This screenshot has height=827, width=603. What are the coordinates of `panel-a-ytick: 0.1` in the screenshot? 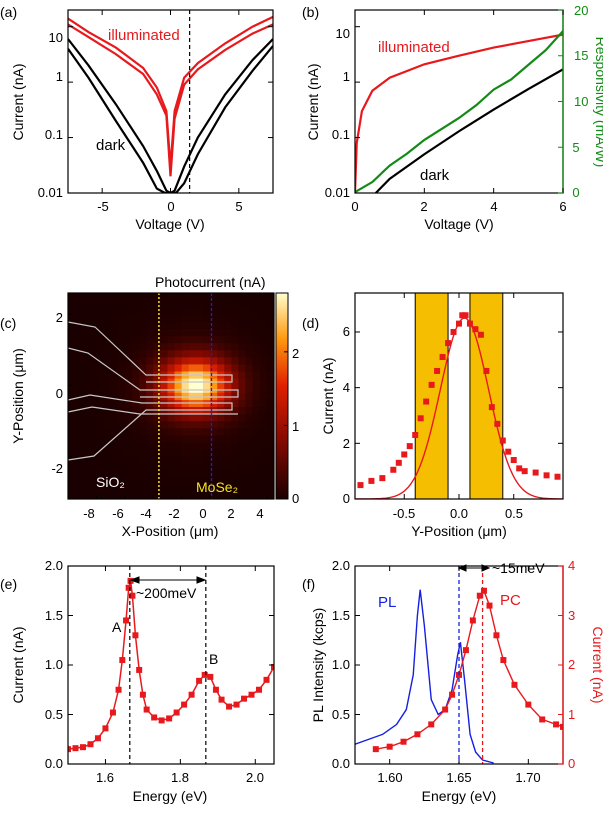 It's located at (54, 134).